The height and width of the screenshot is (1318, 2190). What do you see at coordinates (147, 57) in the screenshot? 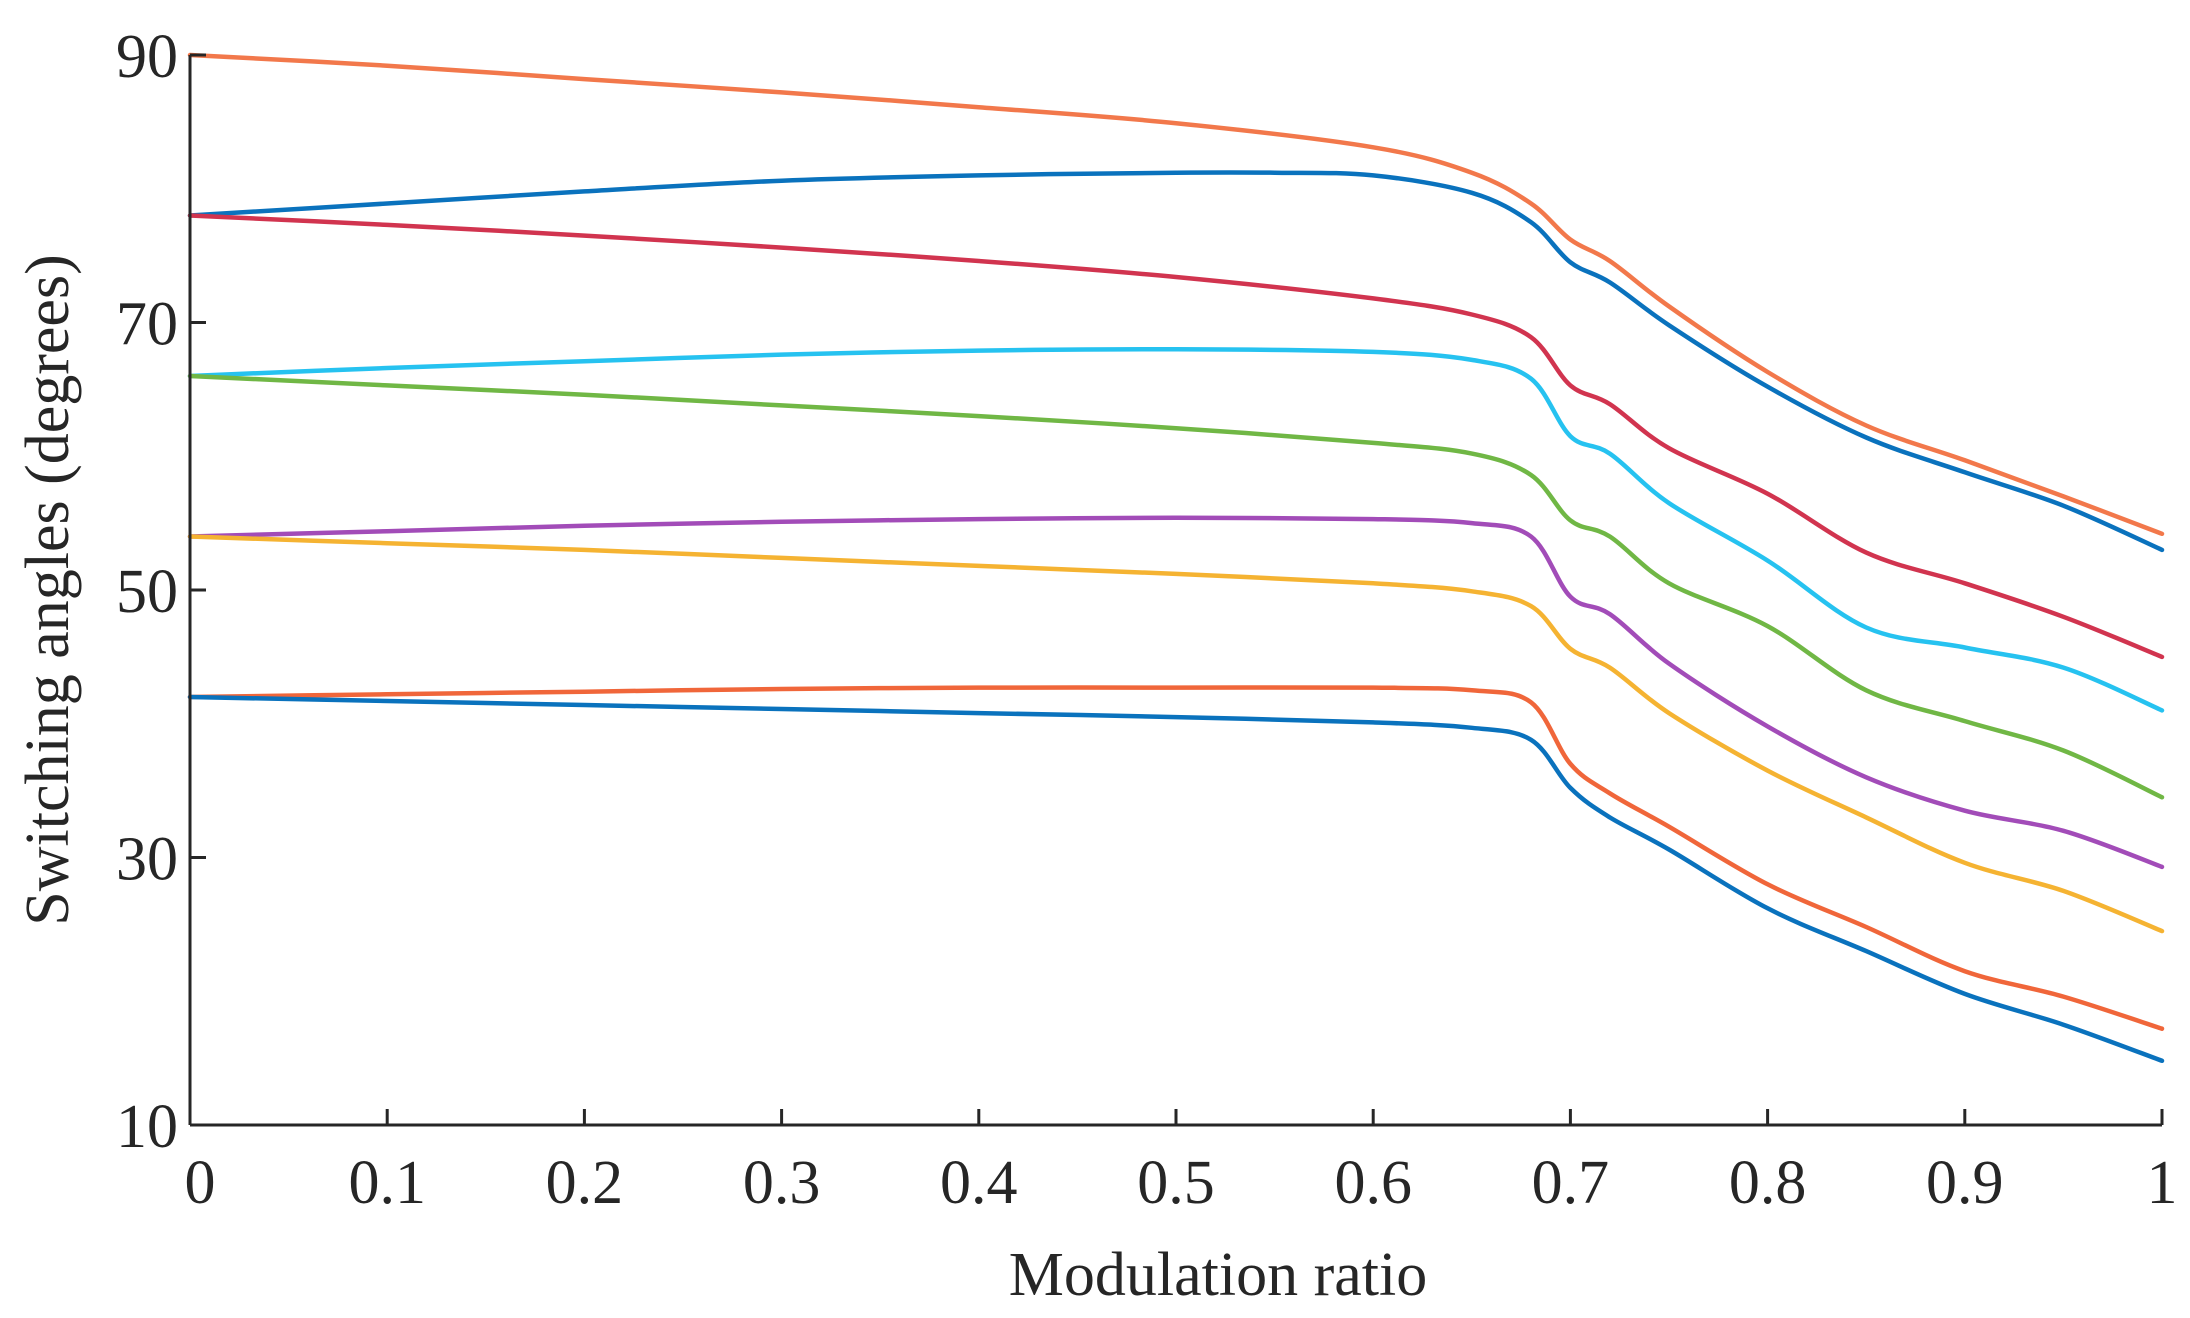
I see `y-tick-label: 90` at bounding box center [147, 57].